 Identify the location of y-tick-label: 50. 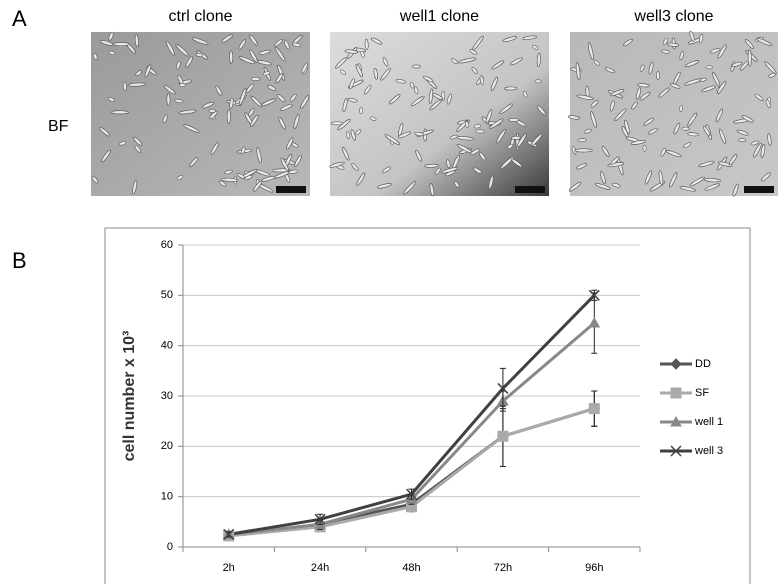
(167, 295).